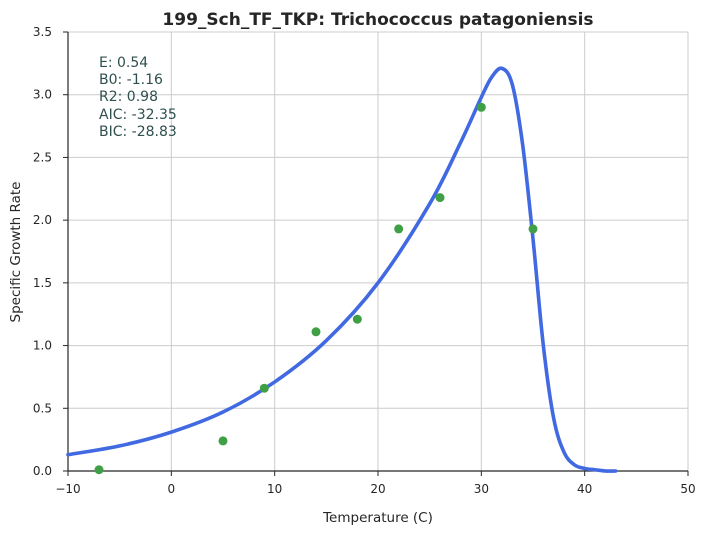 This screenshot has height=534, width=706. What do you see at coordinates (42, 95) in the screenshot?
I see `y-tick-label: 3.0` at bounding box center [42, 95].